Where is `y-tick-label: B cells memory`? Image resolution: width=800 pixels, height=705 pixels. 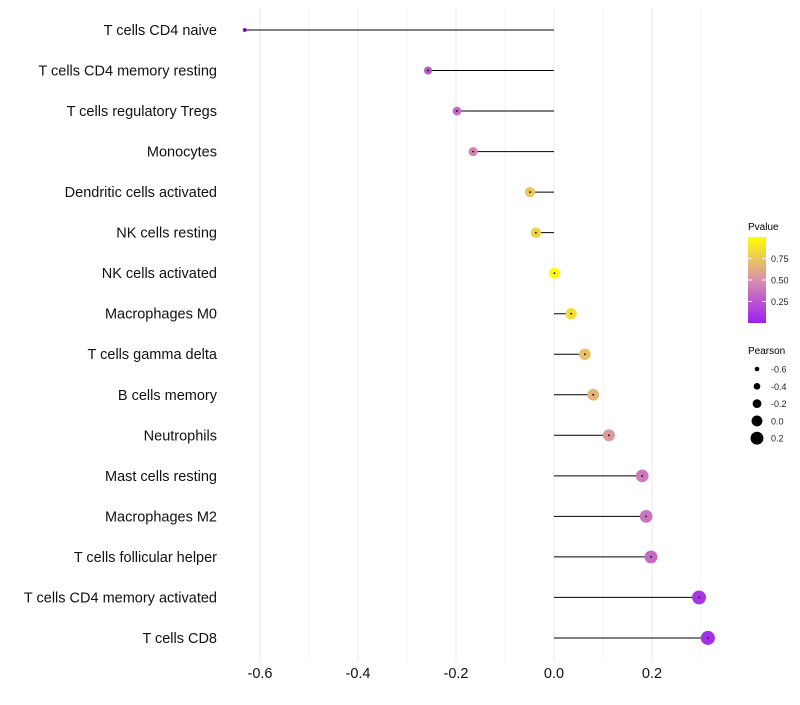
y-tick-label: B cells memory is located at coordinates (168, 396).